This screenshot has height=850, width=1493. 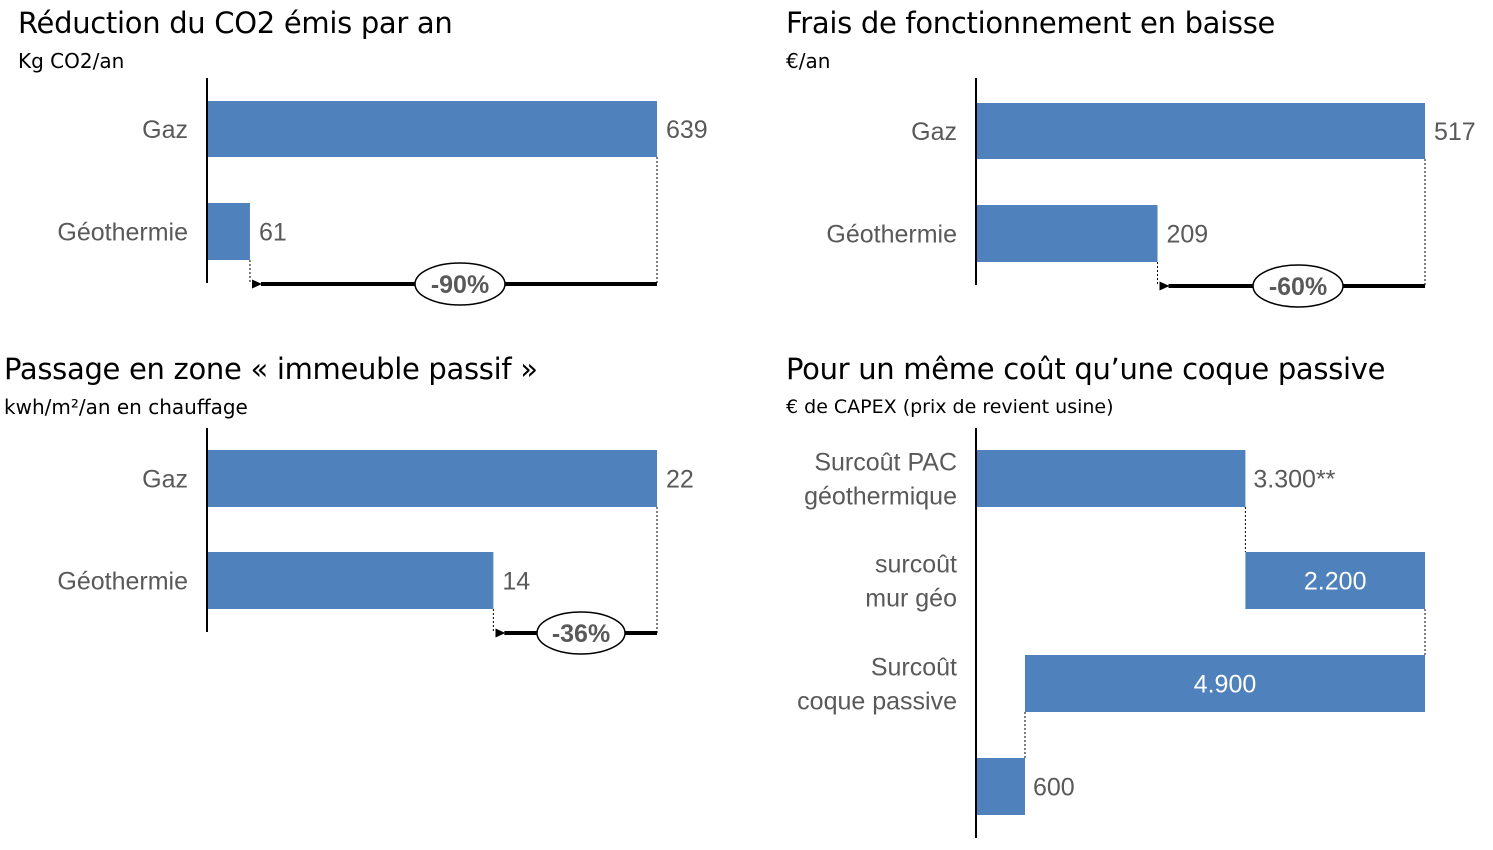 I want to click on percentage-label: -36%, so click(x=581, y=634).